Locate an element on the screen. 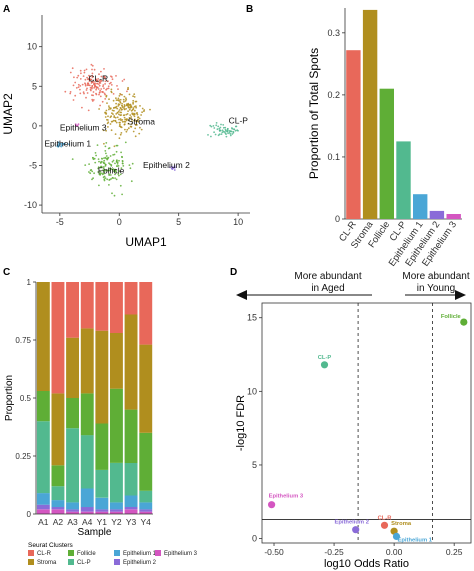 This screenshot has height=571, width=474. stack-segment-follicle is located at coordinates (87, 414).